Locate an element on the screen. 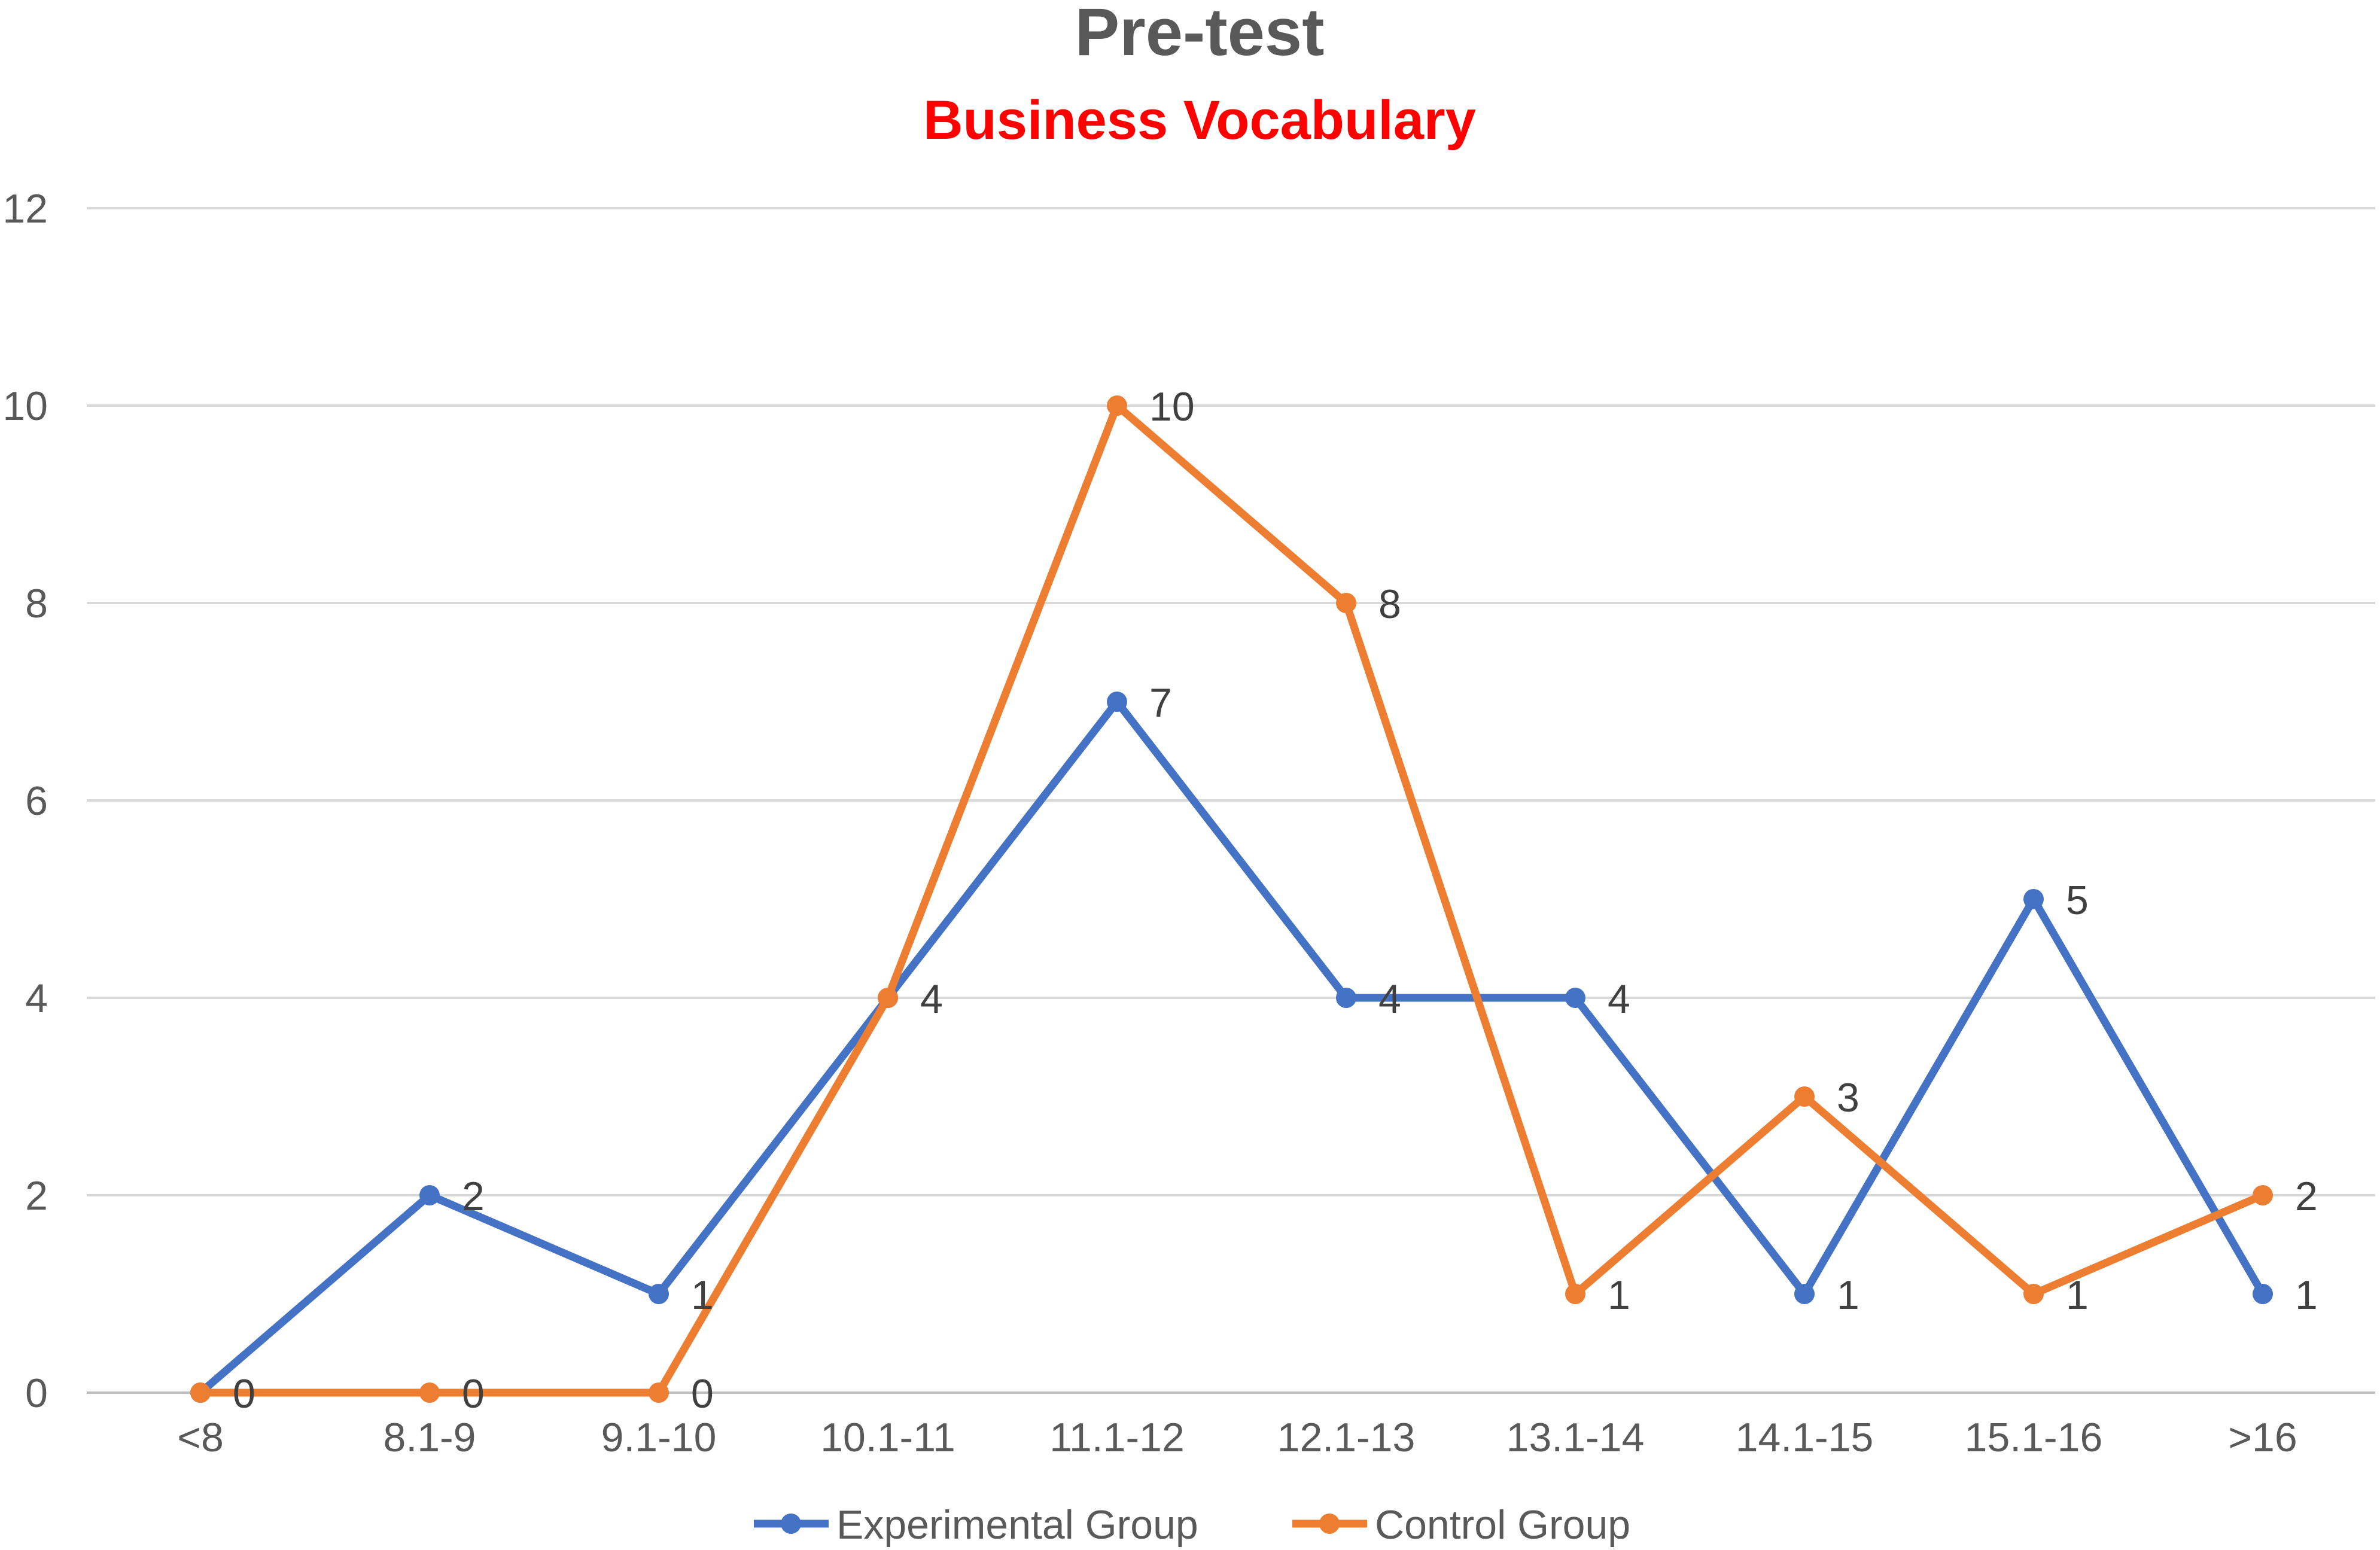  y-tick-label: 2 is located at coordinates (36, 1196).